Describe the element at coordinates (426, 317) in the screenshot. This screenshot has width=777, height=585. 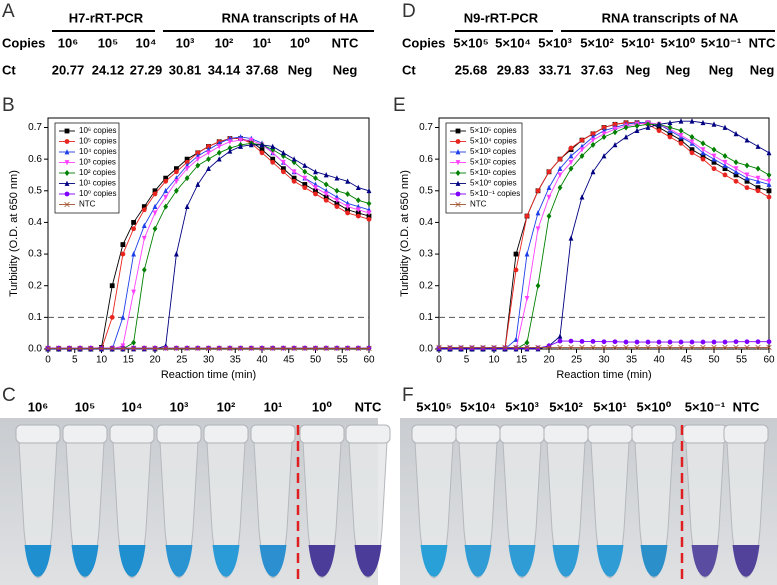
I see `y-tick-label: 0.1` at that location.